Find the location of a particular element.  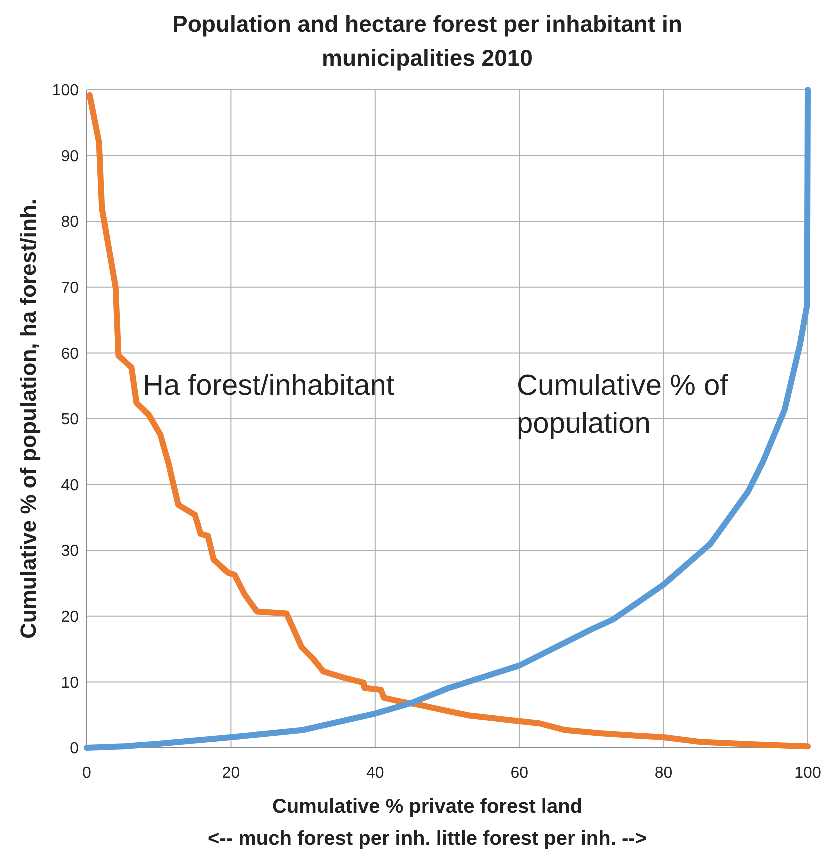

x-tick-label: 60 is located at coordinates (519, 773).